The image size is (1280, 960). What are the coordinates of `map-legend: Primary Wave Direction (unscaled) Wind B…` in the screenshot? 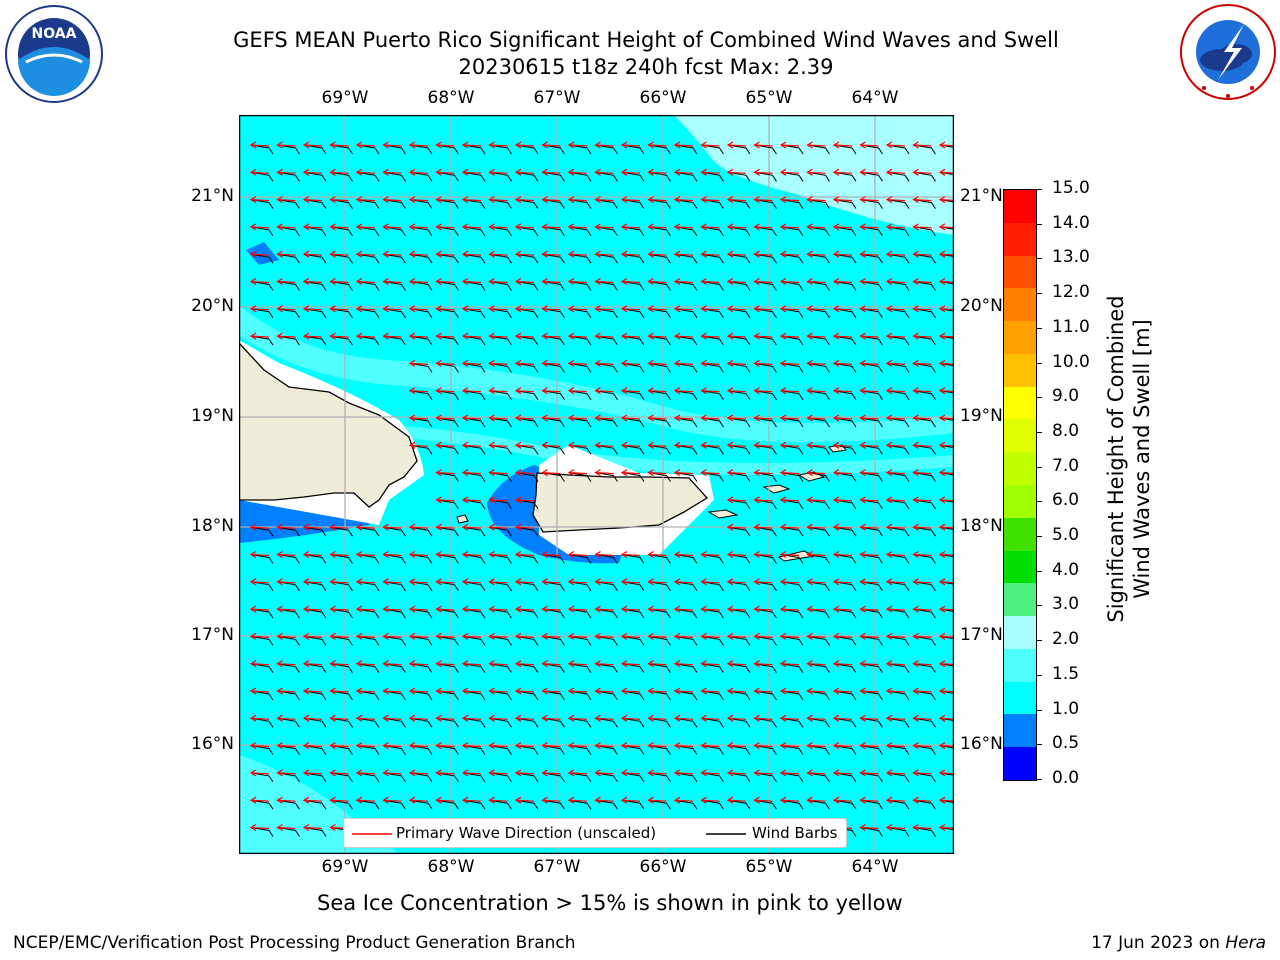 It's located at (595, 833).